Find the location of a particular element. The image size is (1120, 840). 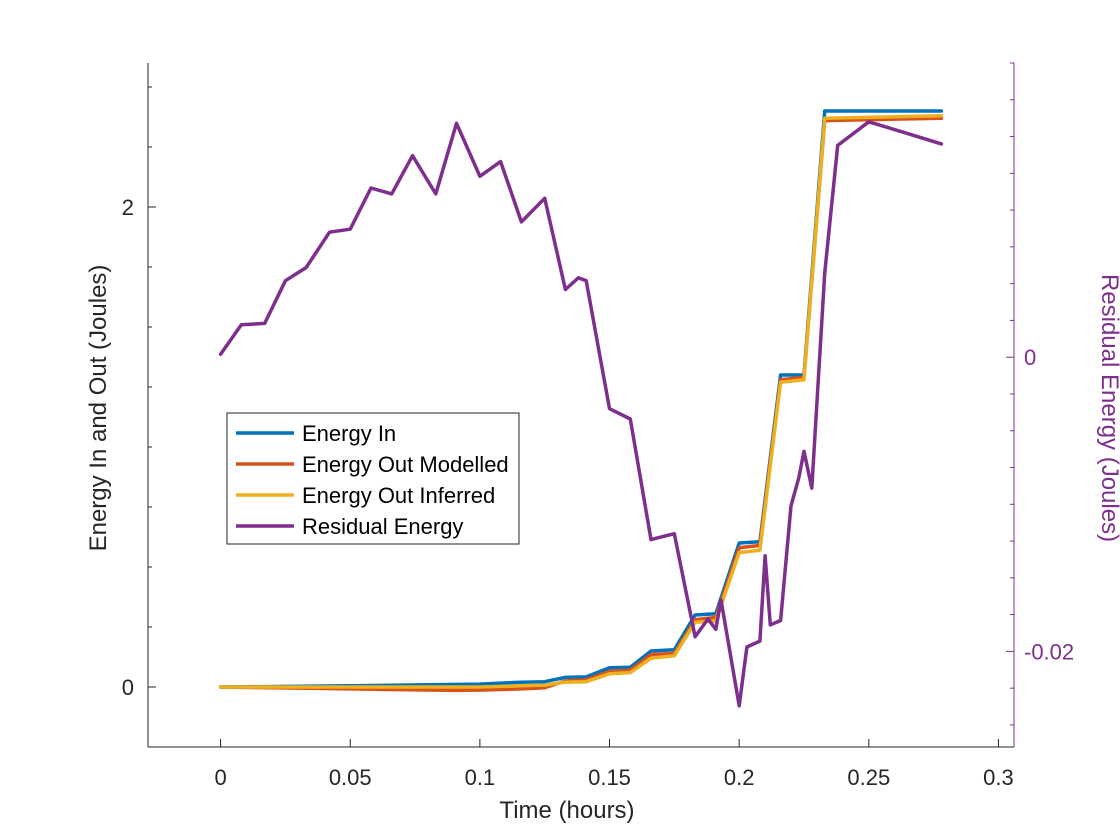

y-left-tick-label: 2 is located at coordinates (128, 207).